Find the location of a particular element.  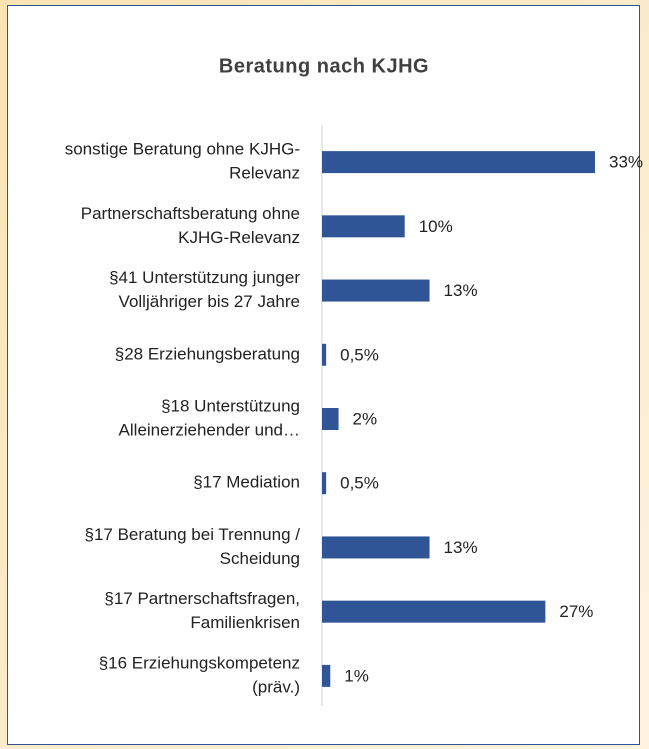

category-label: §41 Unterstützung junger is located at coordinates (204, 277).